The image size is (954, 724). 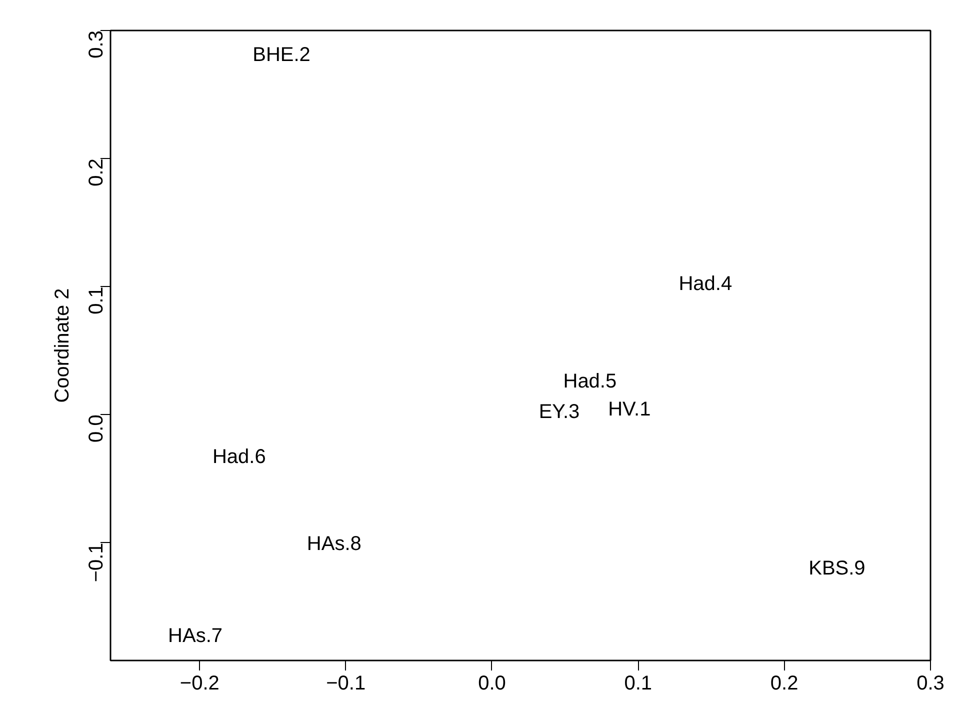 I want to click on series-label: Had.4, so click(x=705, y=284).